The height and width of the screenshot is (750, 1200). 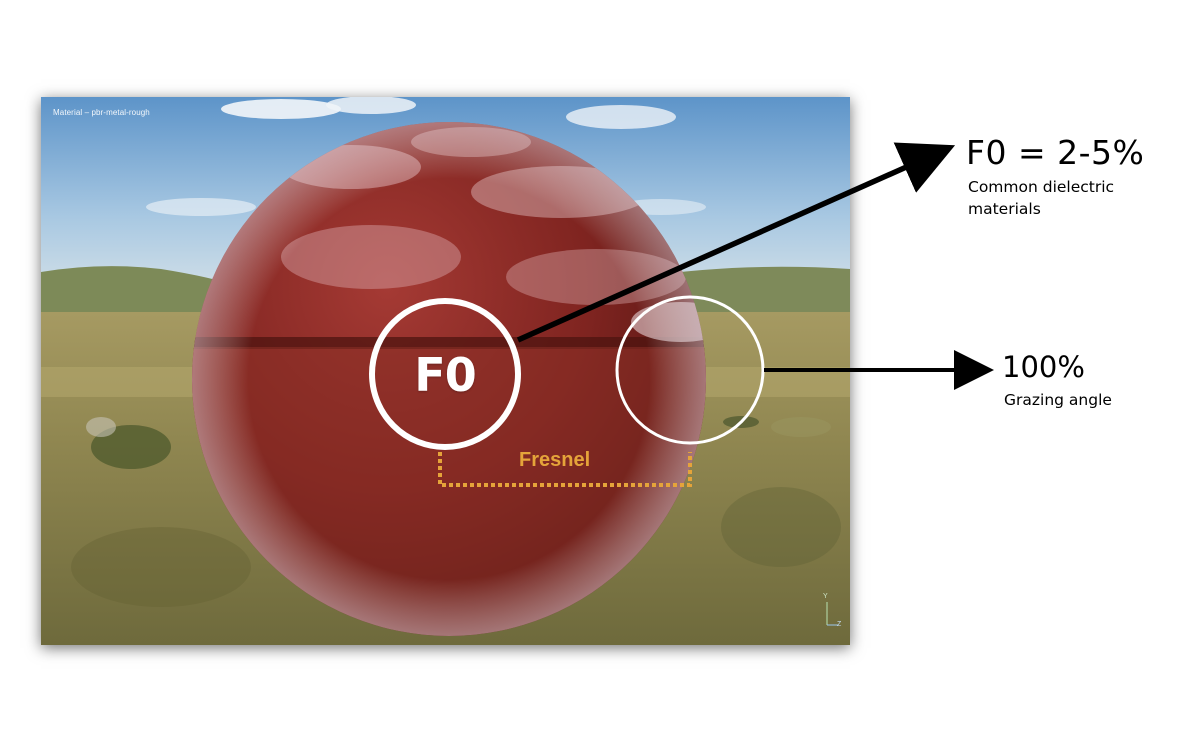 I want to click on f0-value-text: F0 = 2-5%, so click(x=1055, y=152).